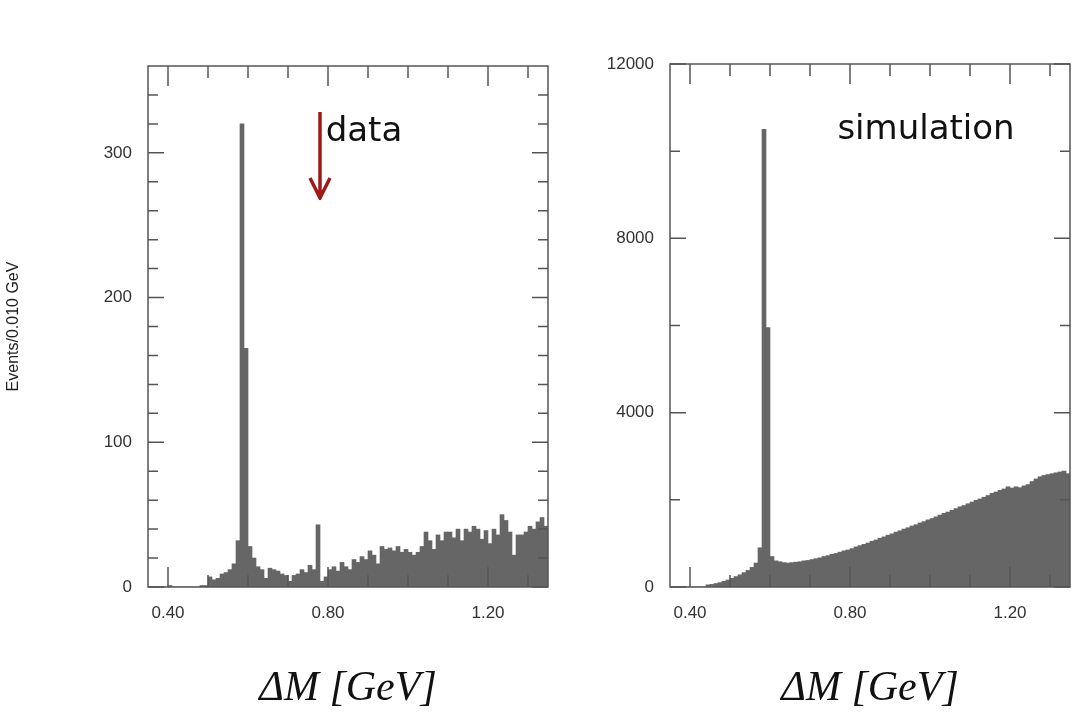 The image size is (1082, 718). What do you see at coordinates (926, 126) in the screenshot?
I see `annotation: simulation` at bounding box center [926, 126].